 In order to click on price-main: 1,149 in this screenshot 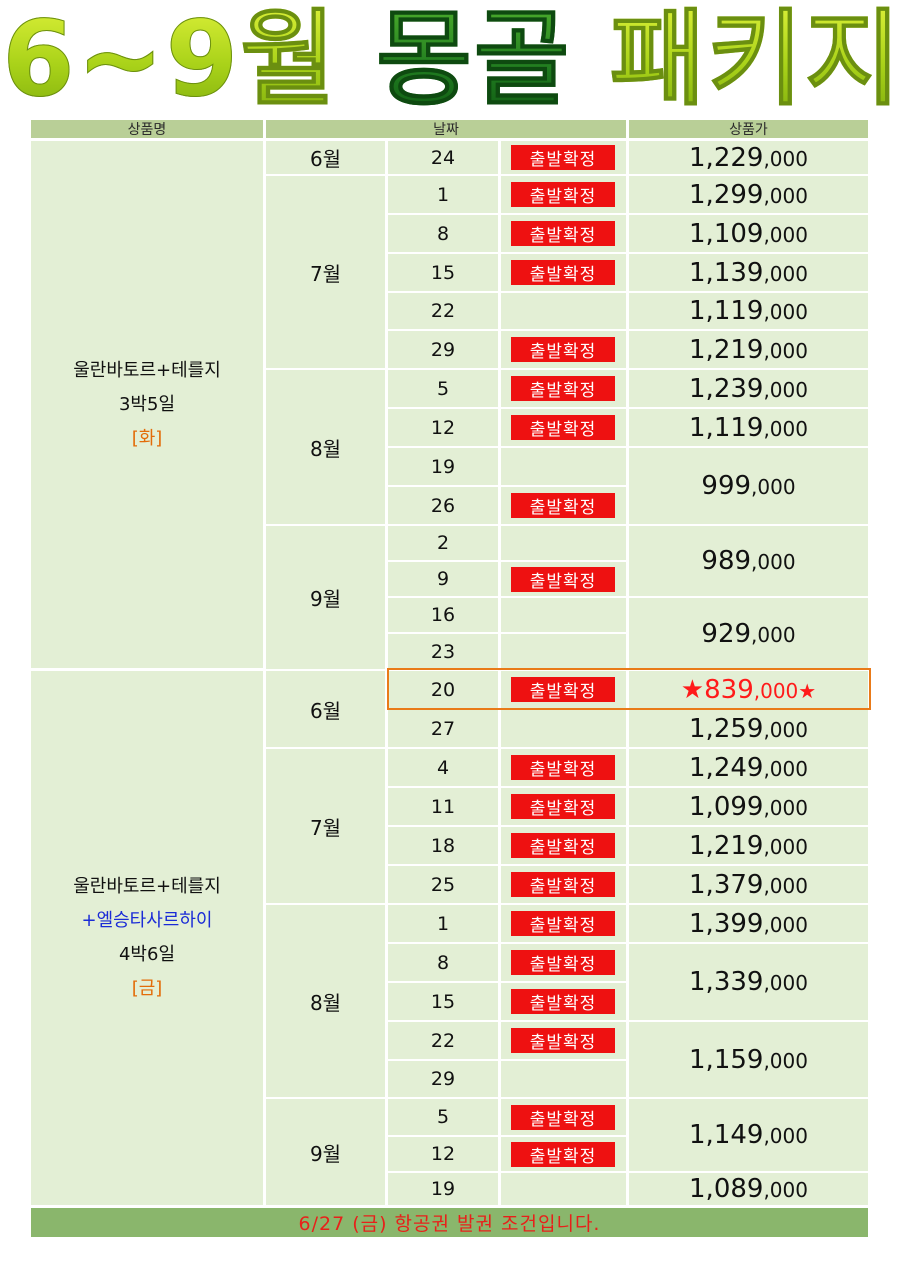, I will do `click(726, 1135)`.